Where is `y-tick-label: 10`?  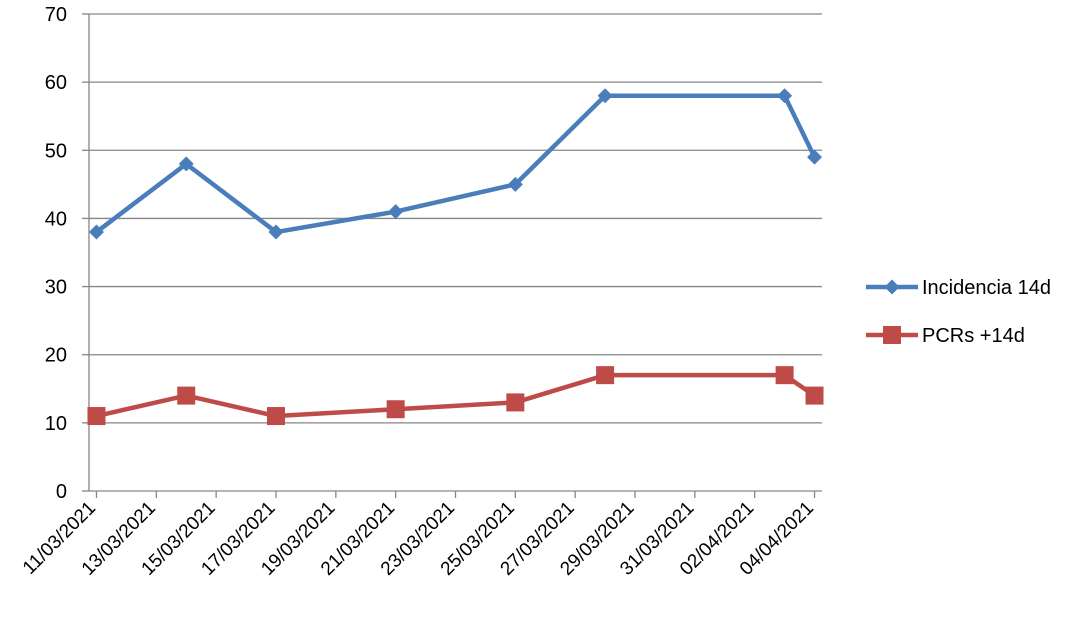
y-tick-label: 10 is located at coordinates (56, 424).